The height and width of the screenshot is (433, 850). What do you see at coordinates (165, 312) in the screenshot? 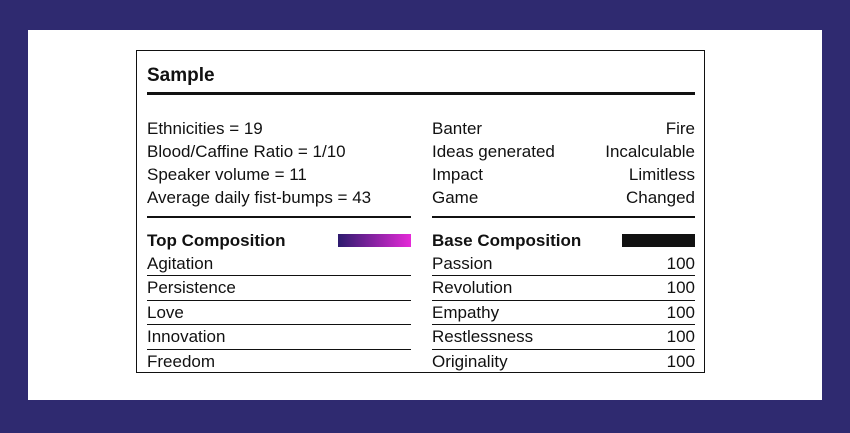
I see `item-label: Love` at bounding box center [165, 312].